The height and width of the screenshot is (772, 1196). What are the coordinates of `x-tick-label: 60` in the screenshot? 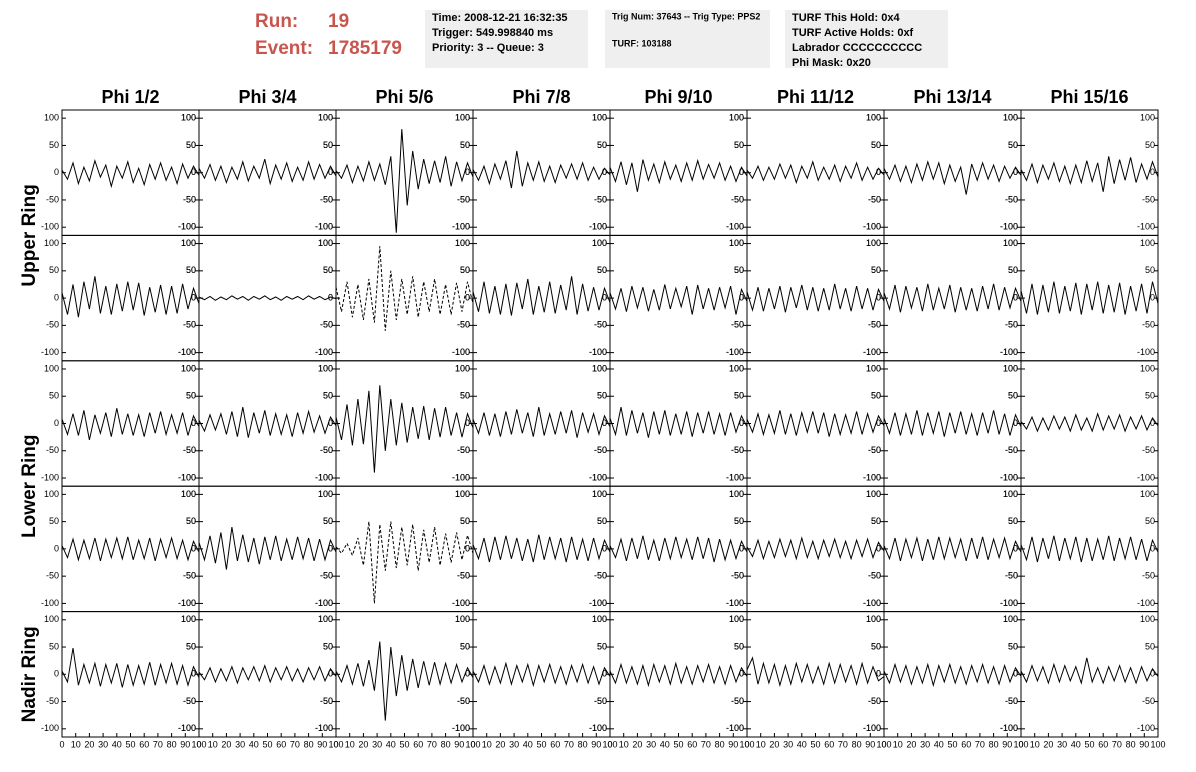 It's located at (144, 744).